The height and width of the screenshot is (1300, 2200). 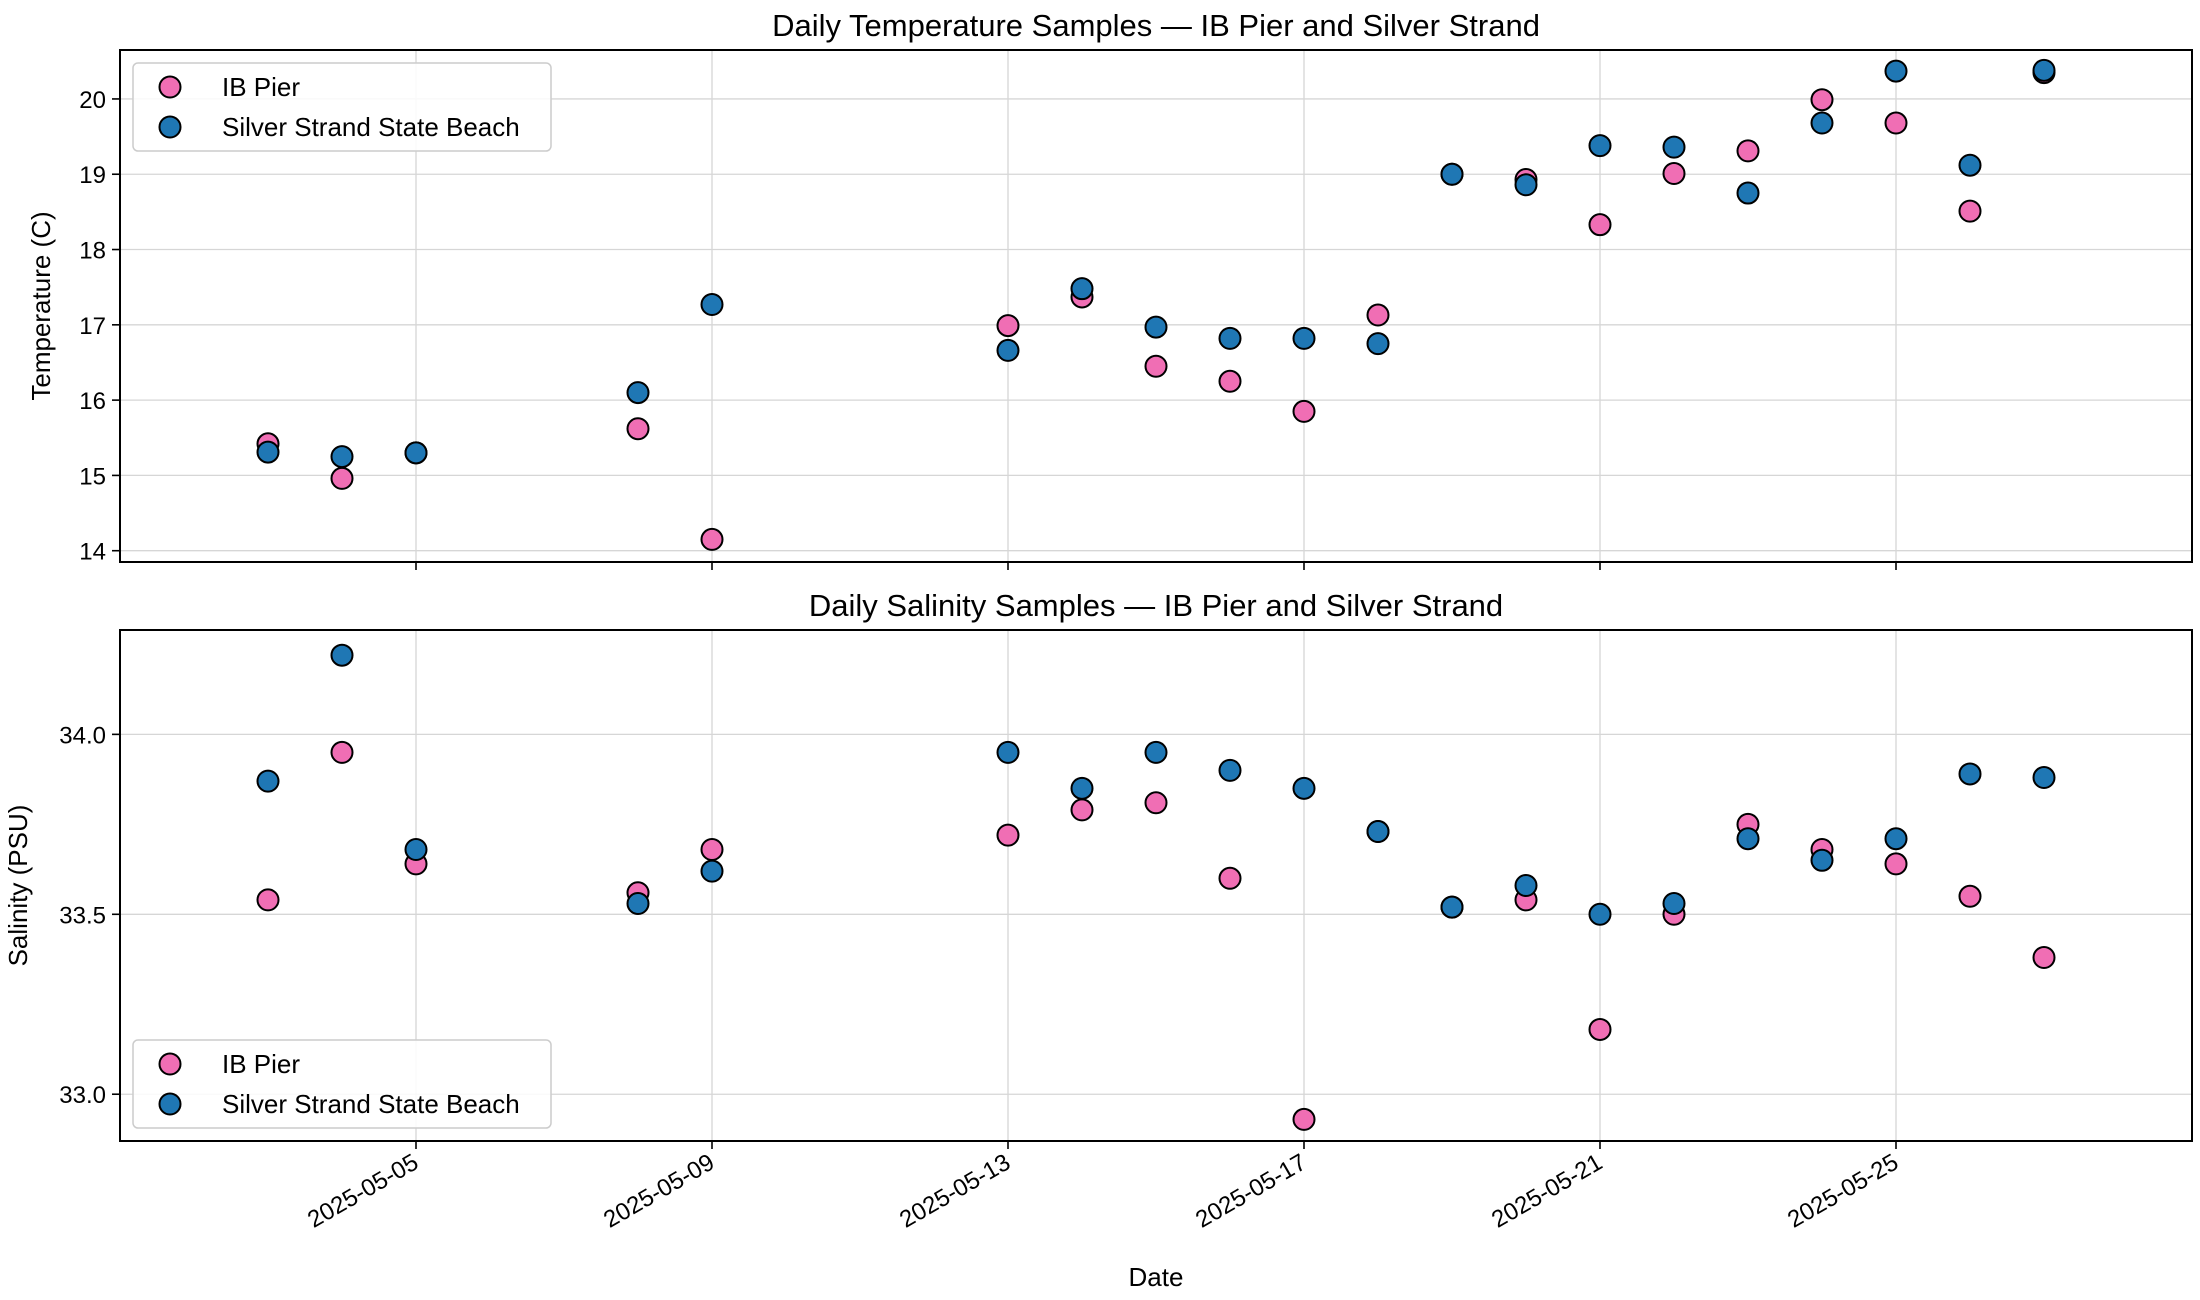 What do you see at coordinates (92, 175) in the screenshot?
I see `y-tick-label: 19` at bounding box center [92, 175].